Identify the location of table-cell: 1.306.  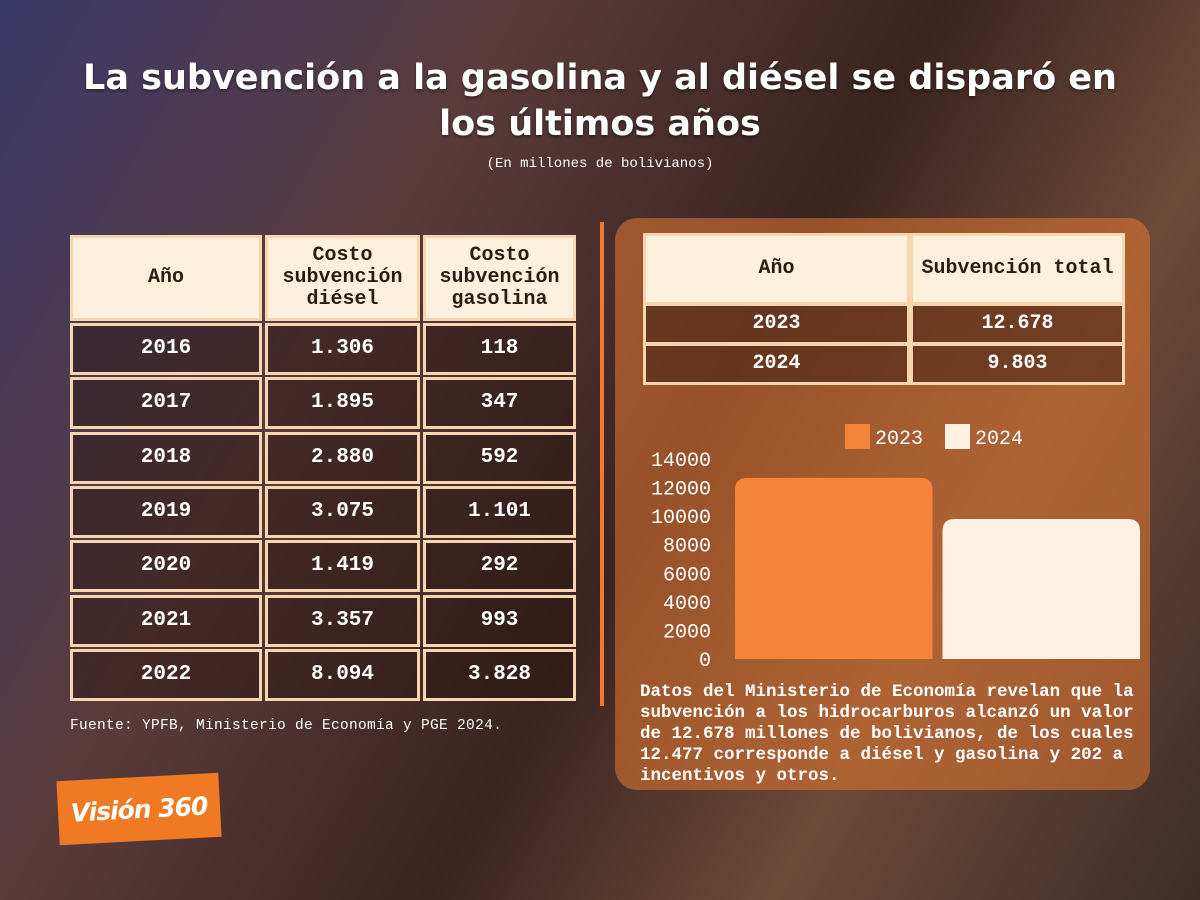
(342, 349).